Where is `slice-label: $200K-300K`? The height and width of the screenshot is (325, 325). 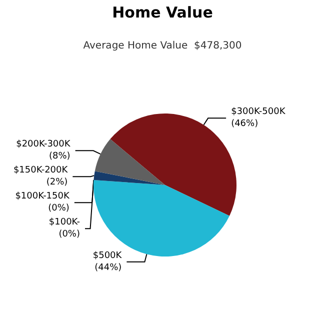
slice-label: $200K-300K is located at coordinates (44, 145).